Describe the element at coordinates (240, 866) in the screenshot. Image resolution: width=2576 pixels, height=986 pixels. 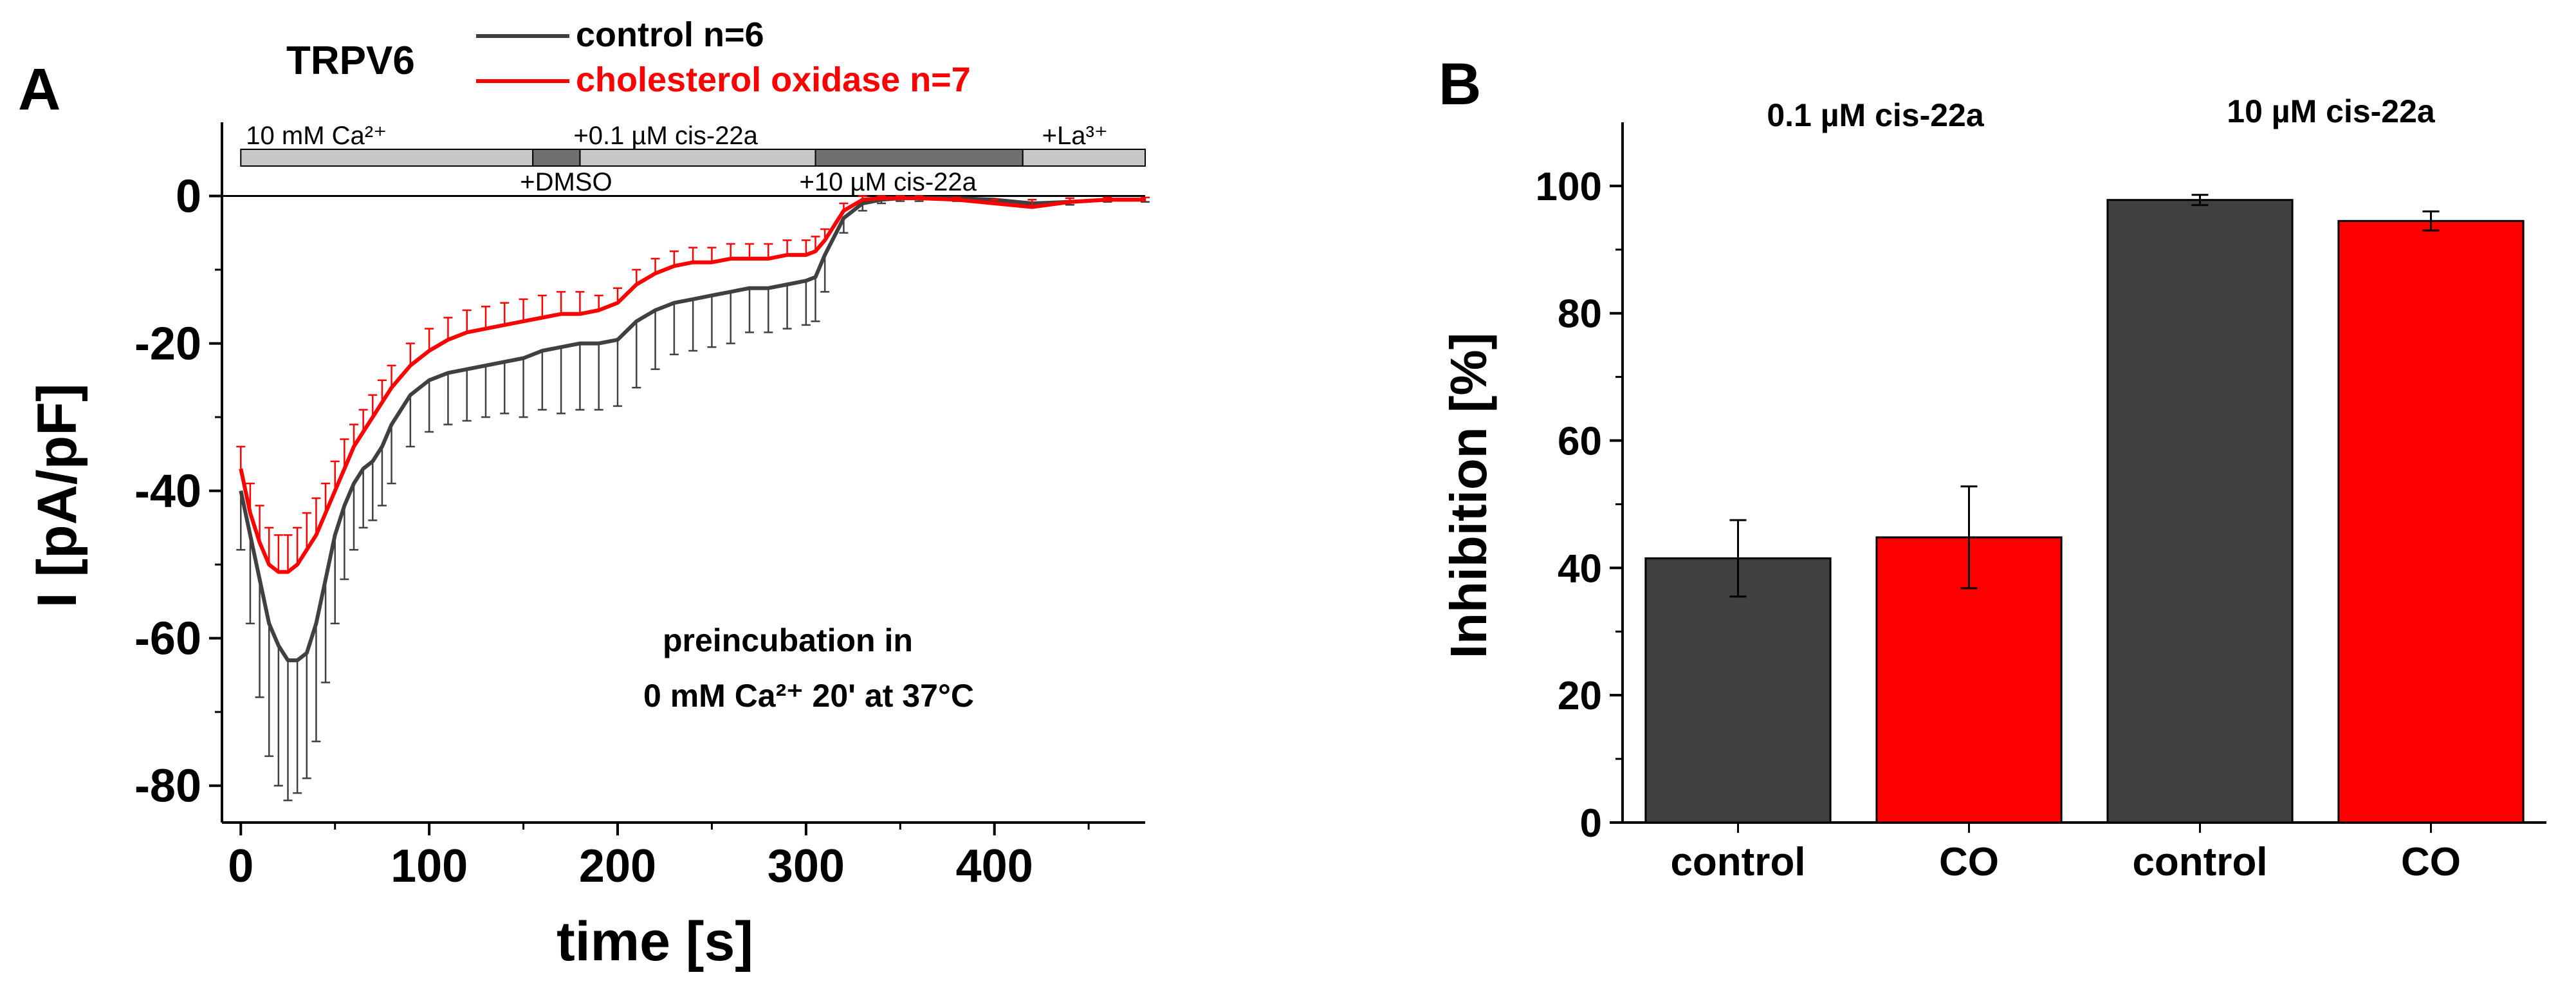
I see `panel-a-x-tick-label: 0` at that location.